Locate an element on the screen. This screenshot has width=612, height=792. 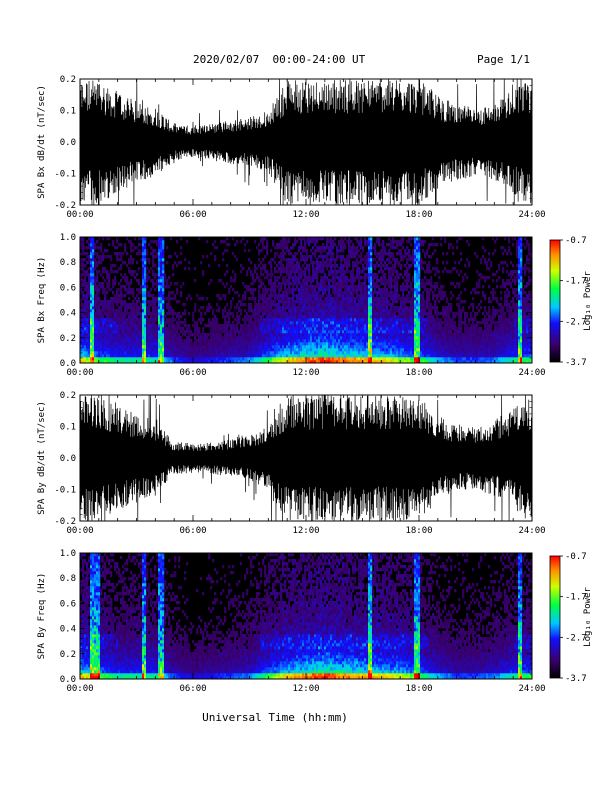
y-axis-label: SPA Bx Freq (Hz) is located at coordinates (42, 300).